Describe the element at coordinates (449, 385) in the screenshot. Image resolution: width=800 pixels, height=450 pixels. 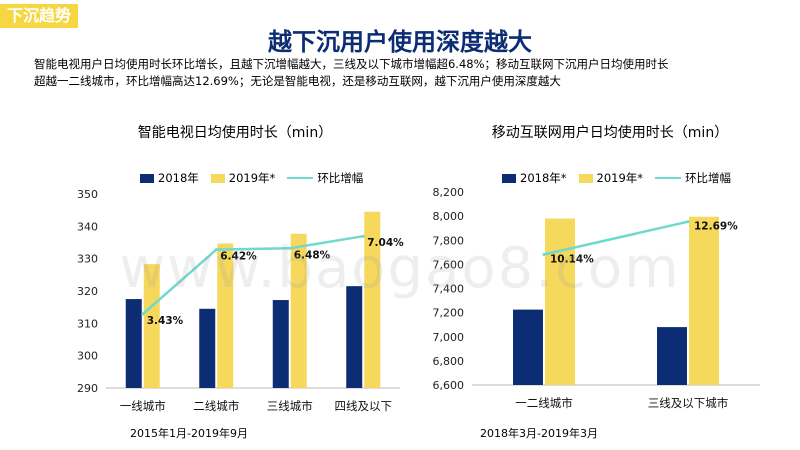
I see `y-tick-label: 6,600` at that location.